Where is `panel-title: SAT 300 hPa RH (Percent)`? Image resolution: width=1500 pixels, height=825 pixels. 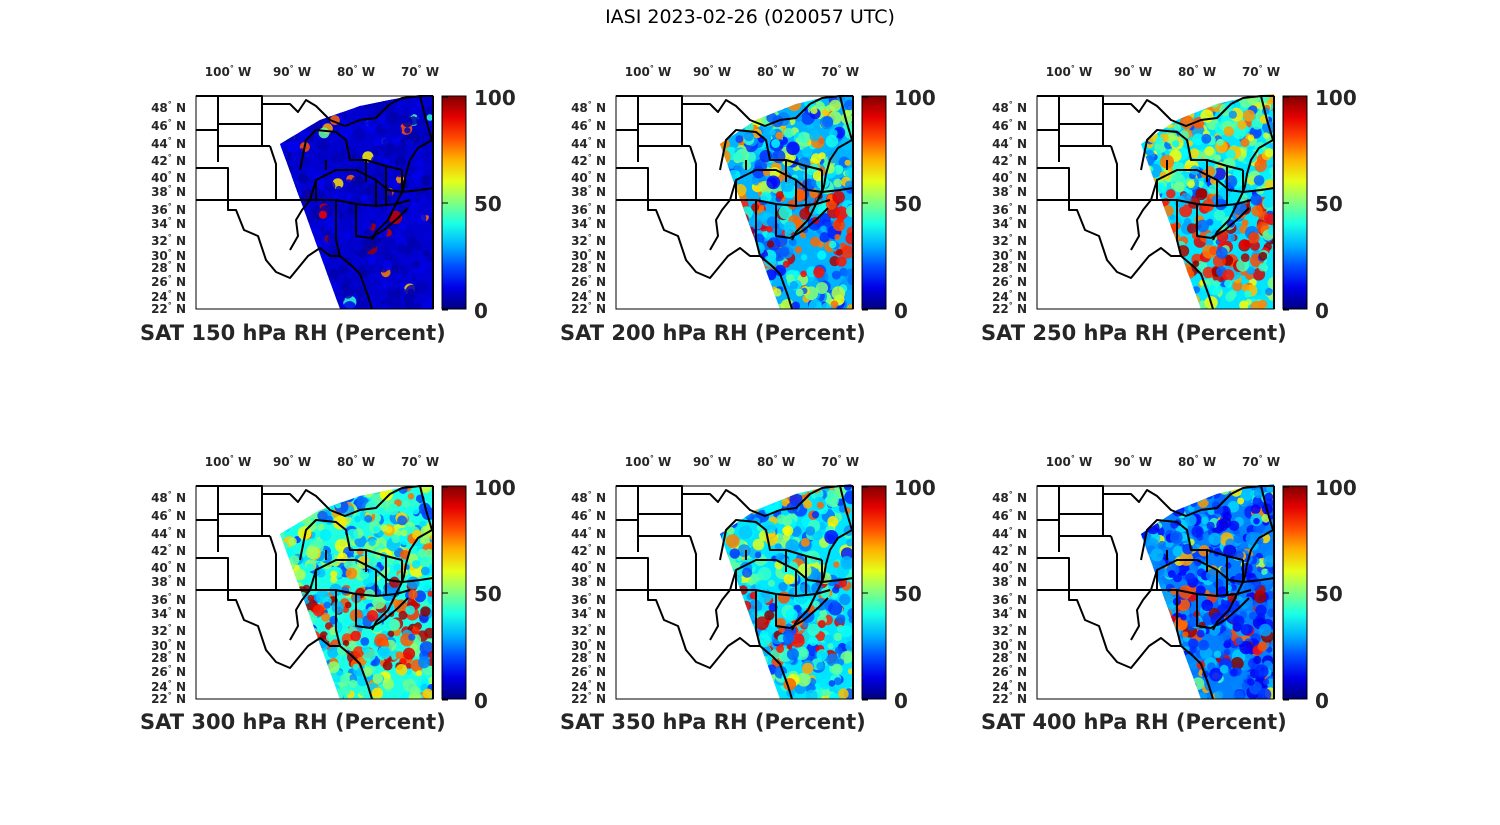
panel-title: SAT 300 hPa RH (Percent) is located at coordinates (293, 722).